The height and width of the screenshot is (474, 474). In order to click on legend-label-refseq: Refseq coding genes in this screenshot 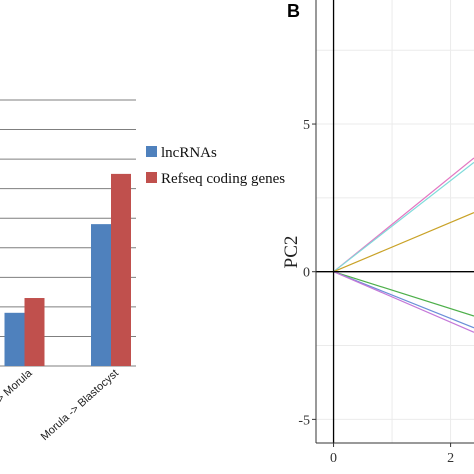, I will do `click(223, 179)`.